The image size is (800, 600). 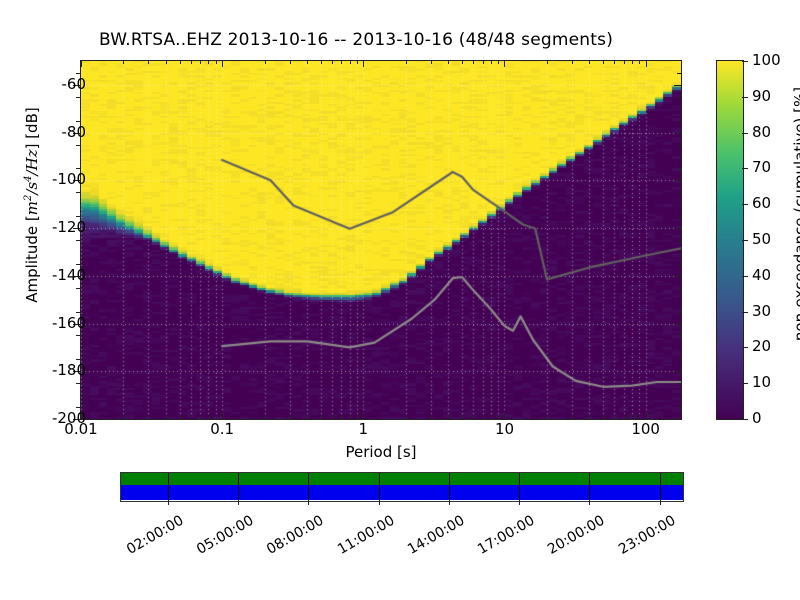 I want to click on data-coverage-timeline, so click(x=402, y=487).